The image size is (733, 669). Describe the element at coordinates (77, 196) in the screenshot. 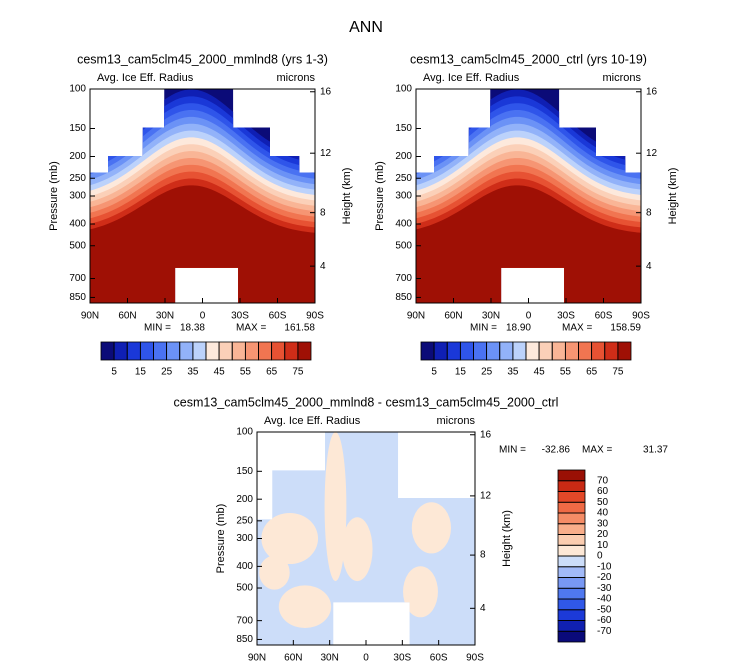

I see `y-tick-label: 300` at that location.